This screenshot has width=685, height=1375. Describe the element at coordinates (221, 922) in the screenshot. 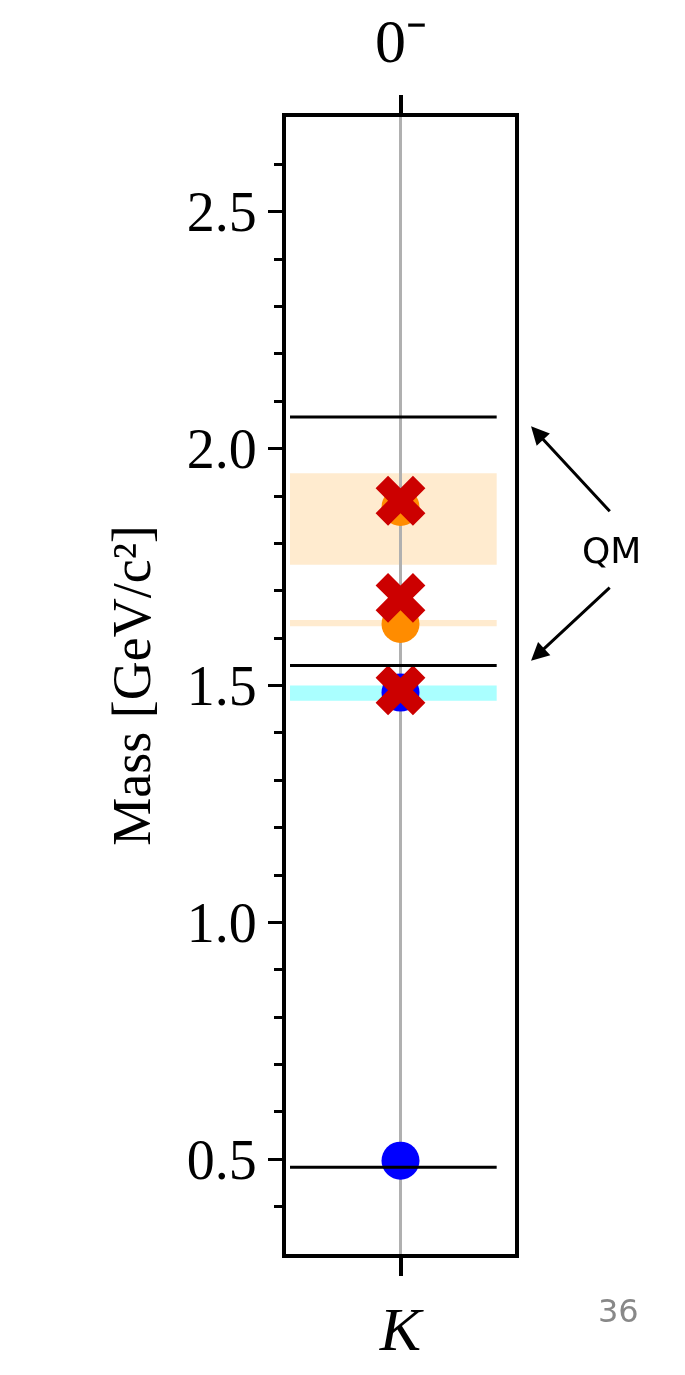

I see `y-tick-label: 1.0` at that location.